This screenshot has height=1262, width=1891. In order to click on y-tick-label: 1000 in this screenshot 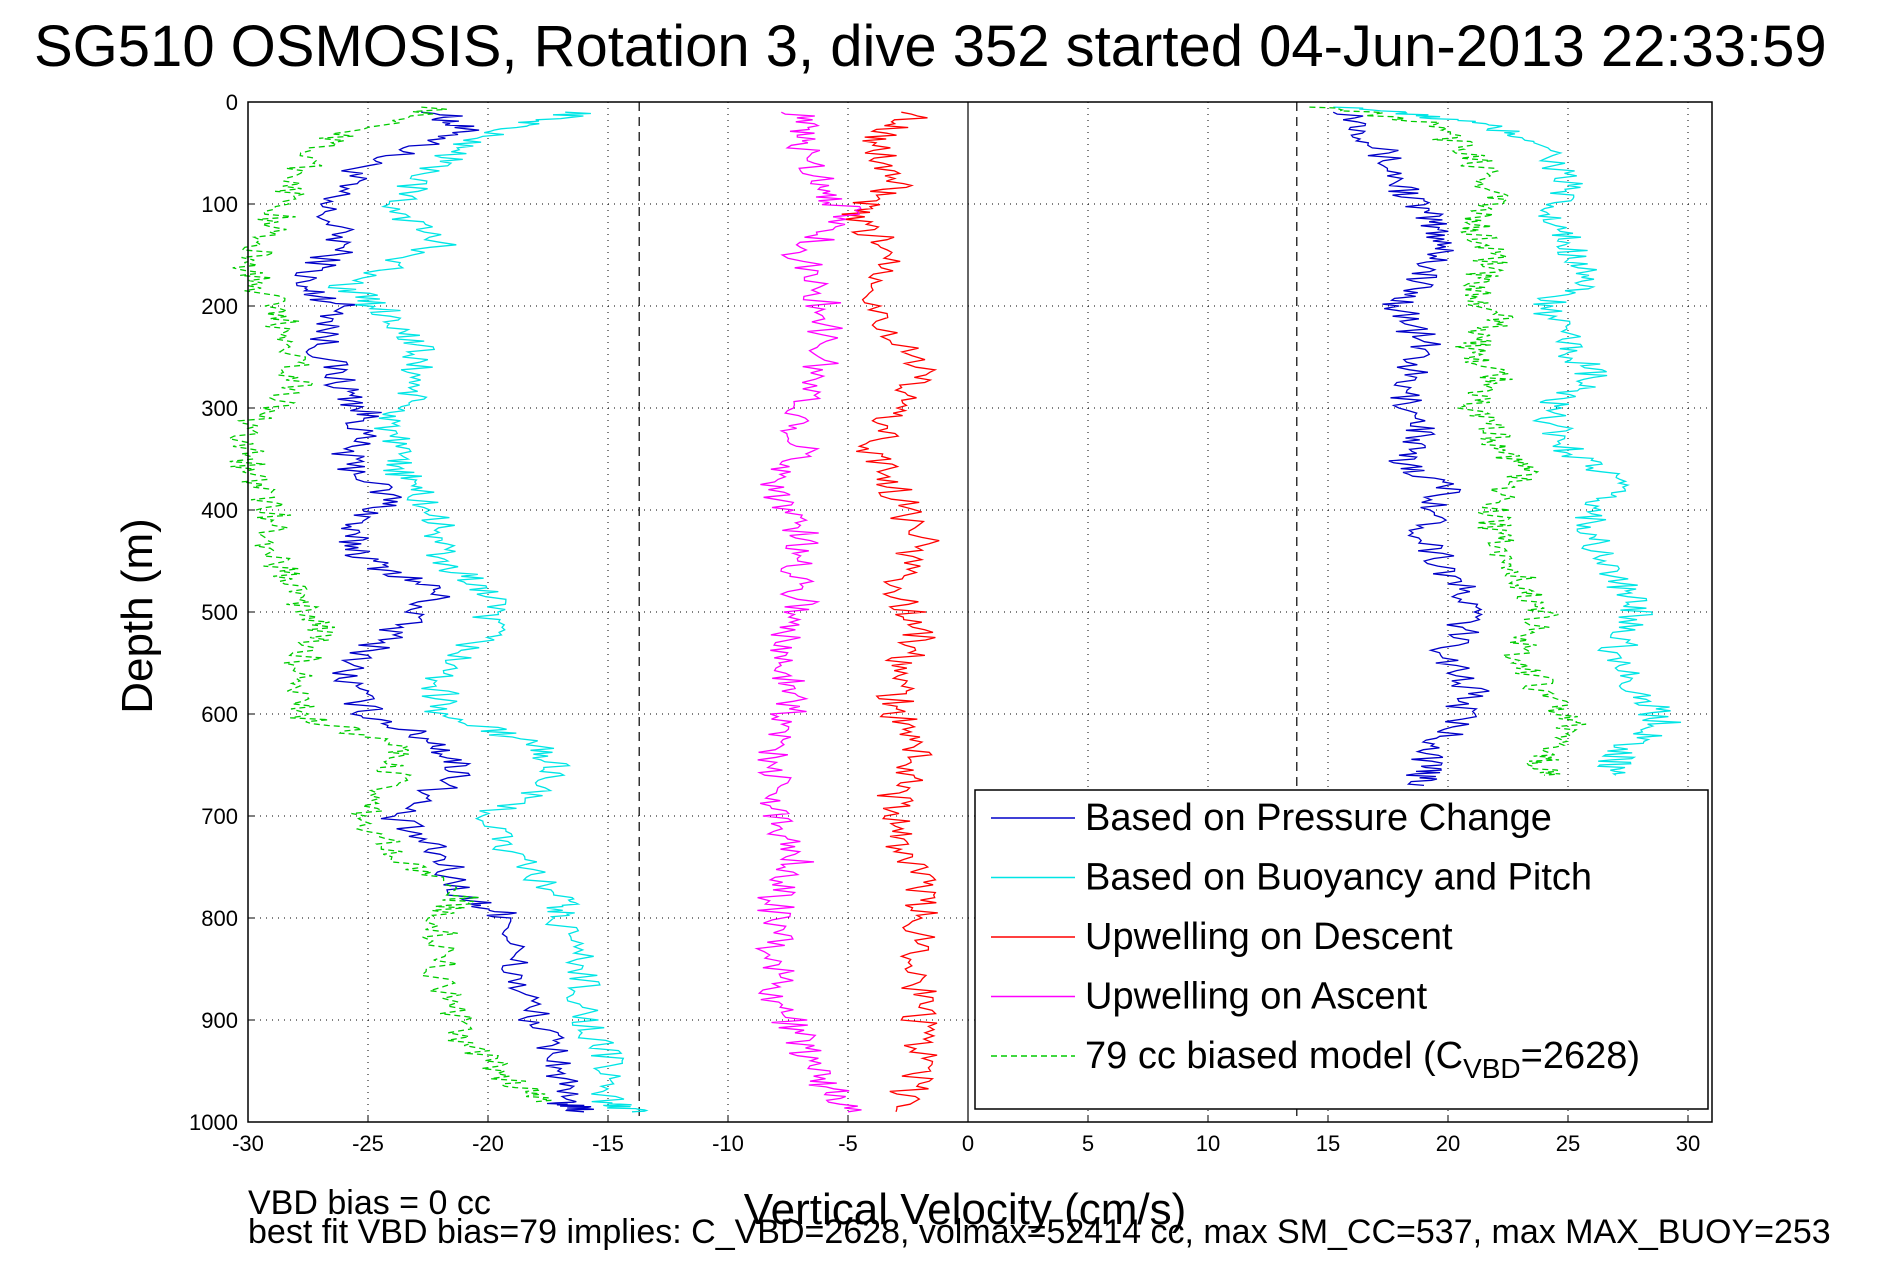, I will do `click(213, 1122)`.